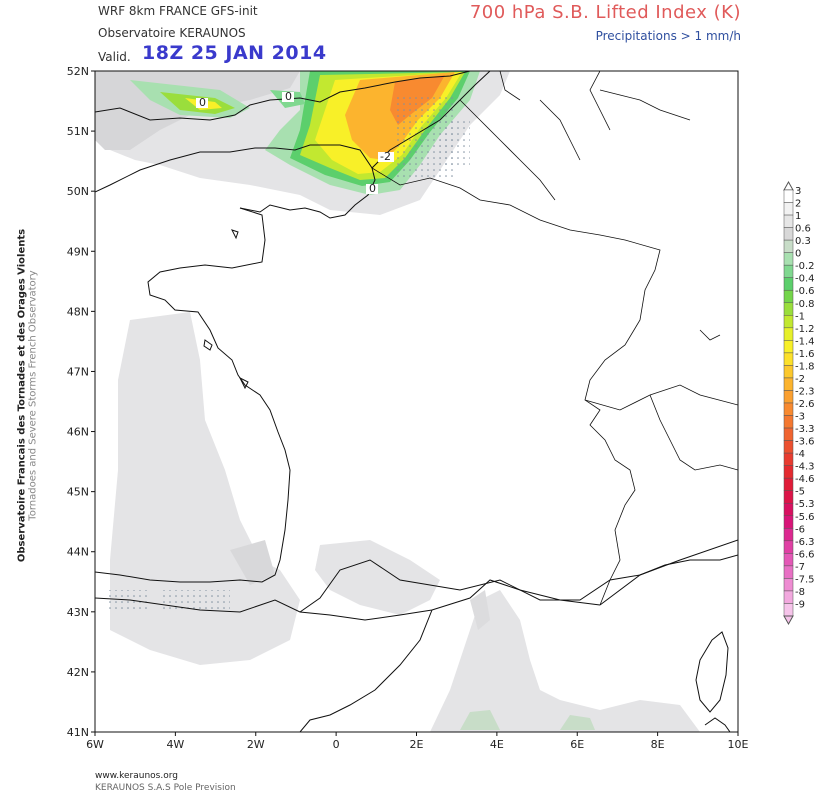 This screenshot has width=834, height=800. I want to click on legend-label: -4.3, so click(805, 467).